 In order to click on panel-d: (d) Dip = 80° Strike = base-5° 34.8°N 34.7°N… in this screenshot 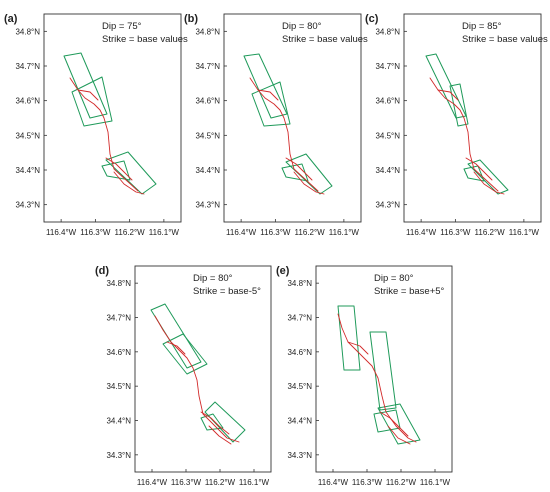, I will do `click(183, 376)`.